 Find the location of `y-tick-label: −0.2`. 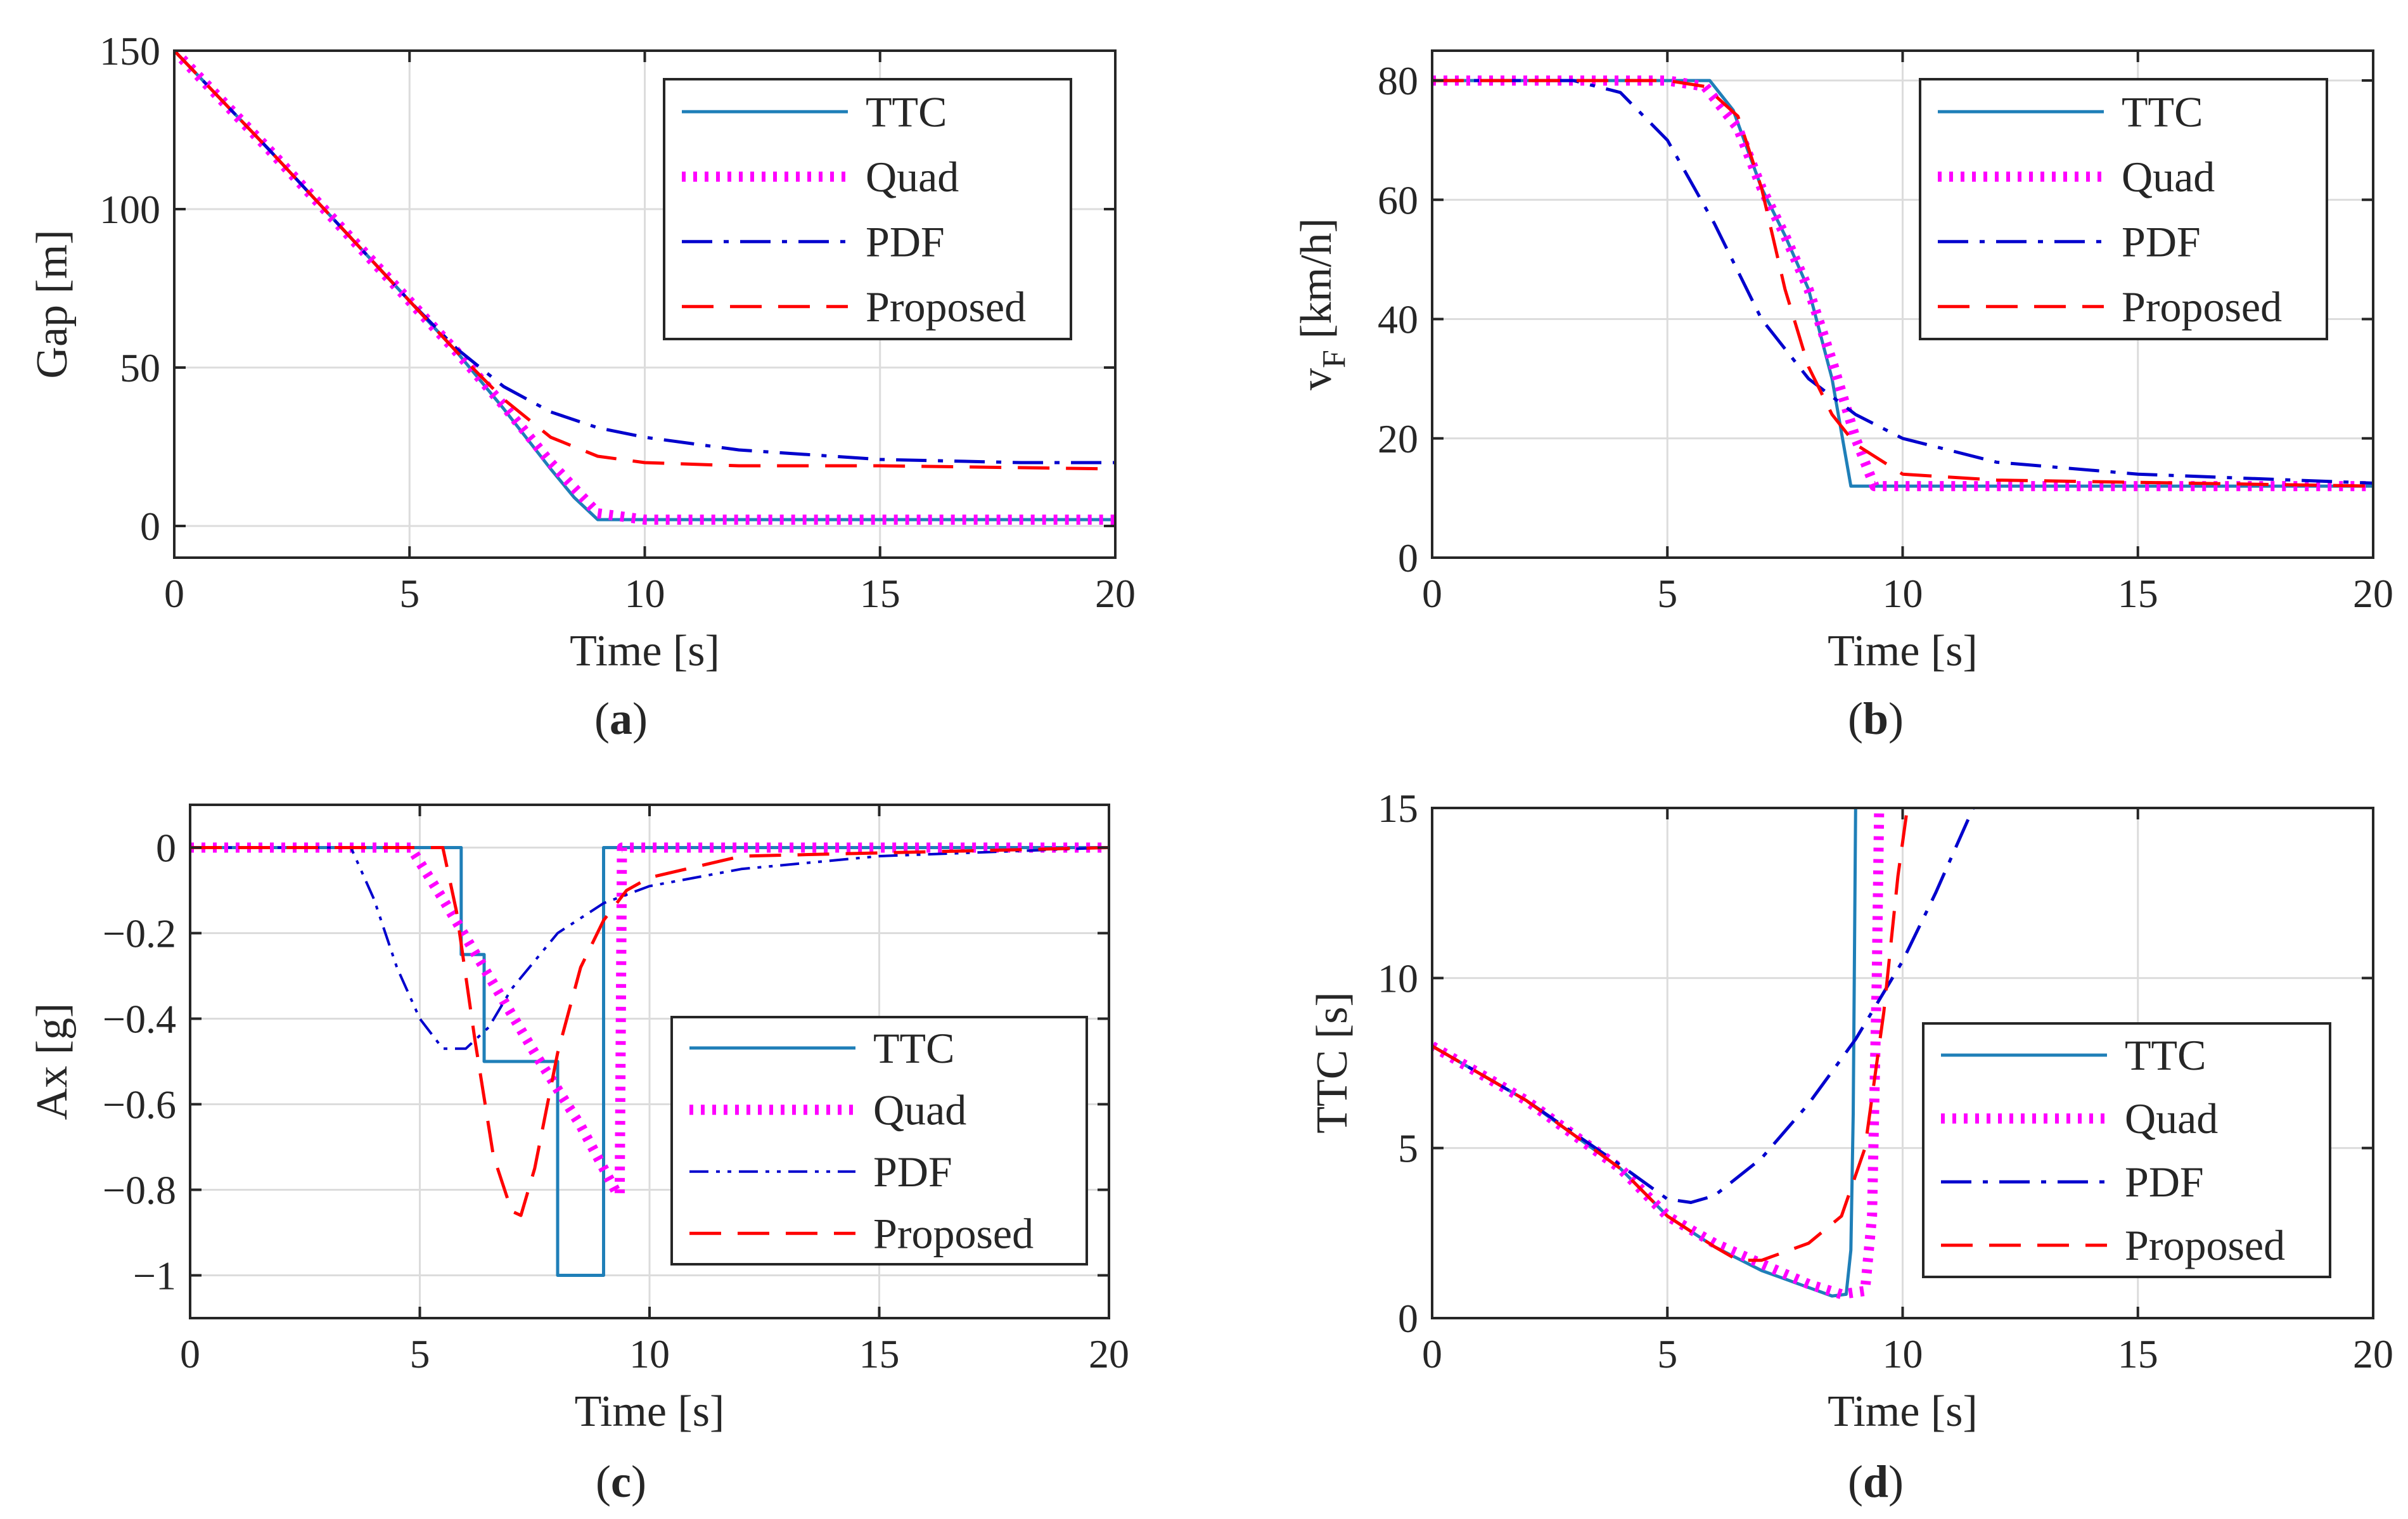

y-tick-label: −0.2 is located at coordinates (139, 933).